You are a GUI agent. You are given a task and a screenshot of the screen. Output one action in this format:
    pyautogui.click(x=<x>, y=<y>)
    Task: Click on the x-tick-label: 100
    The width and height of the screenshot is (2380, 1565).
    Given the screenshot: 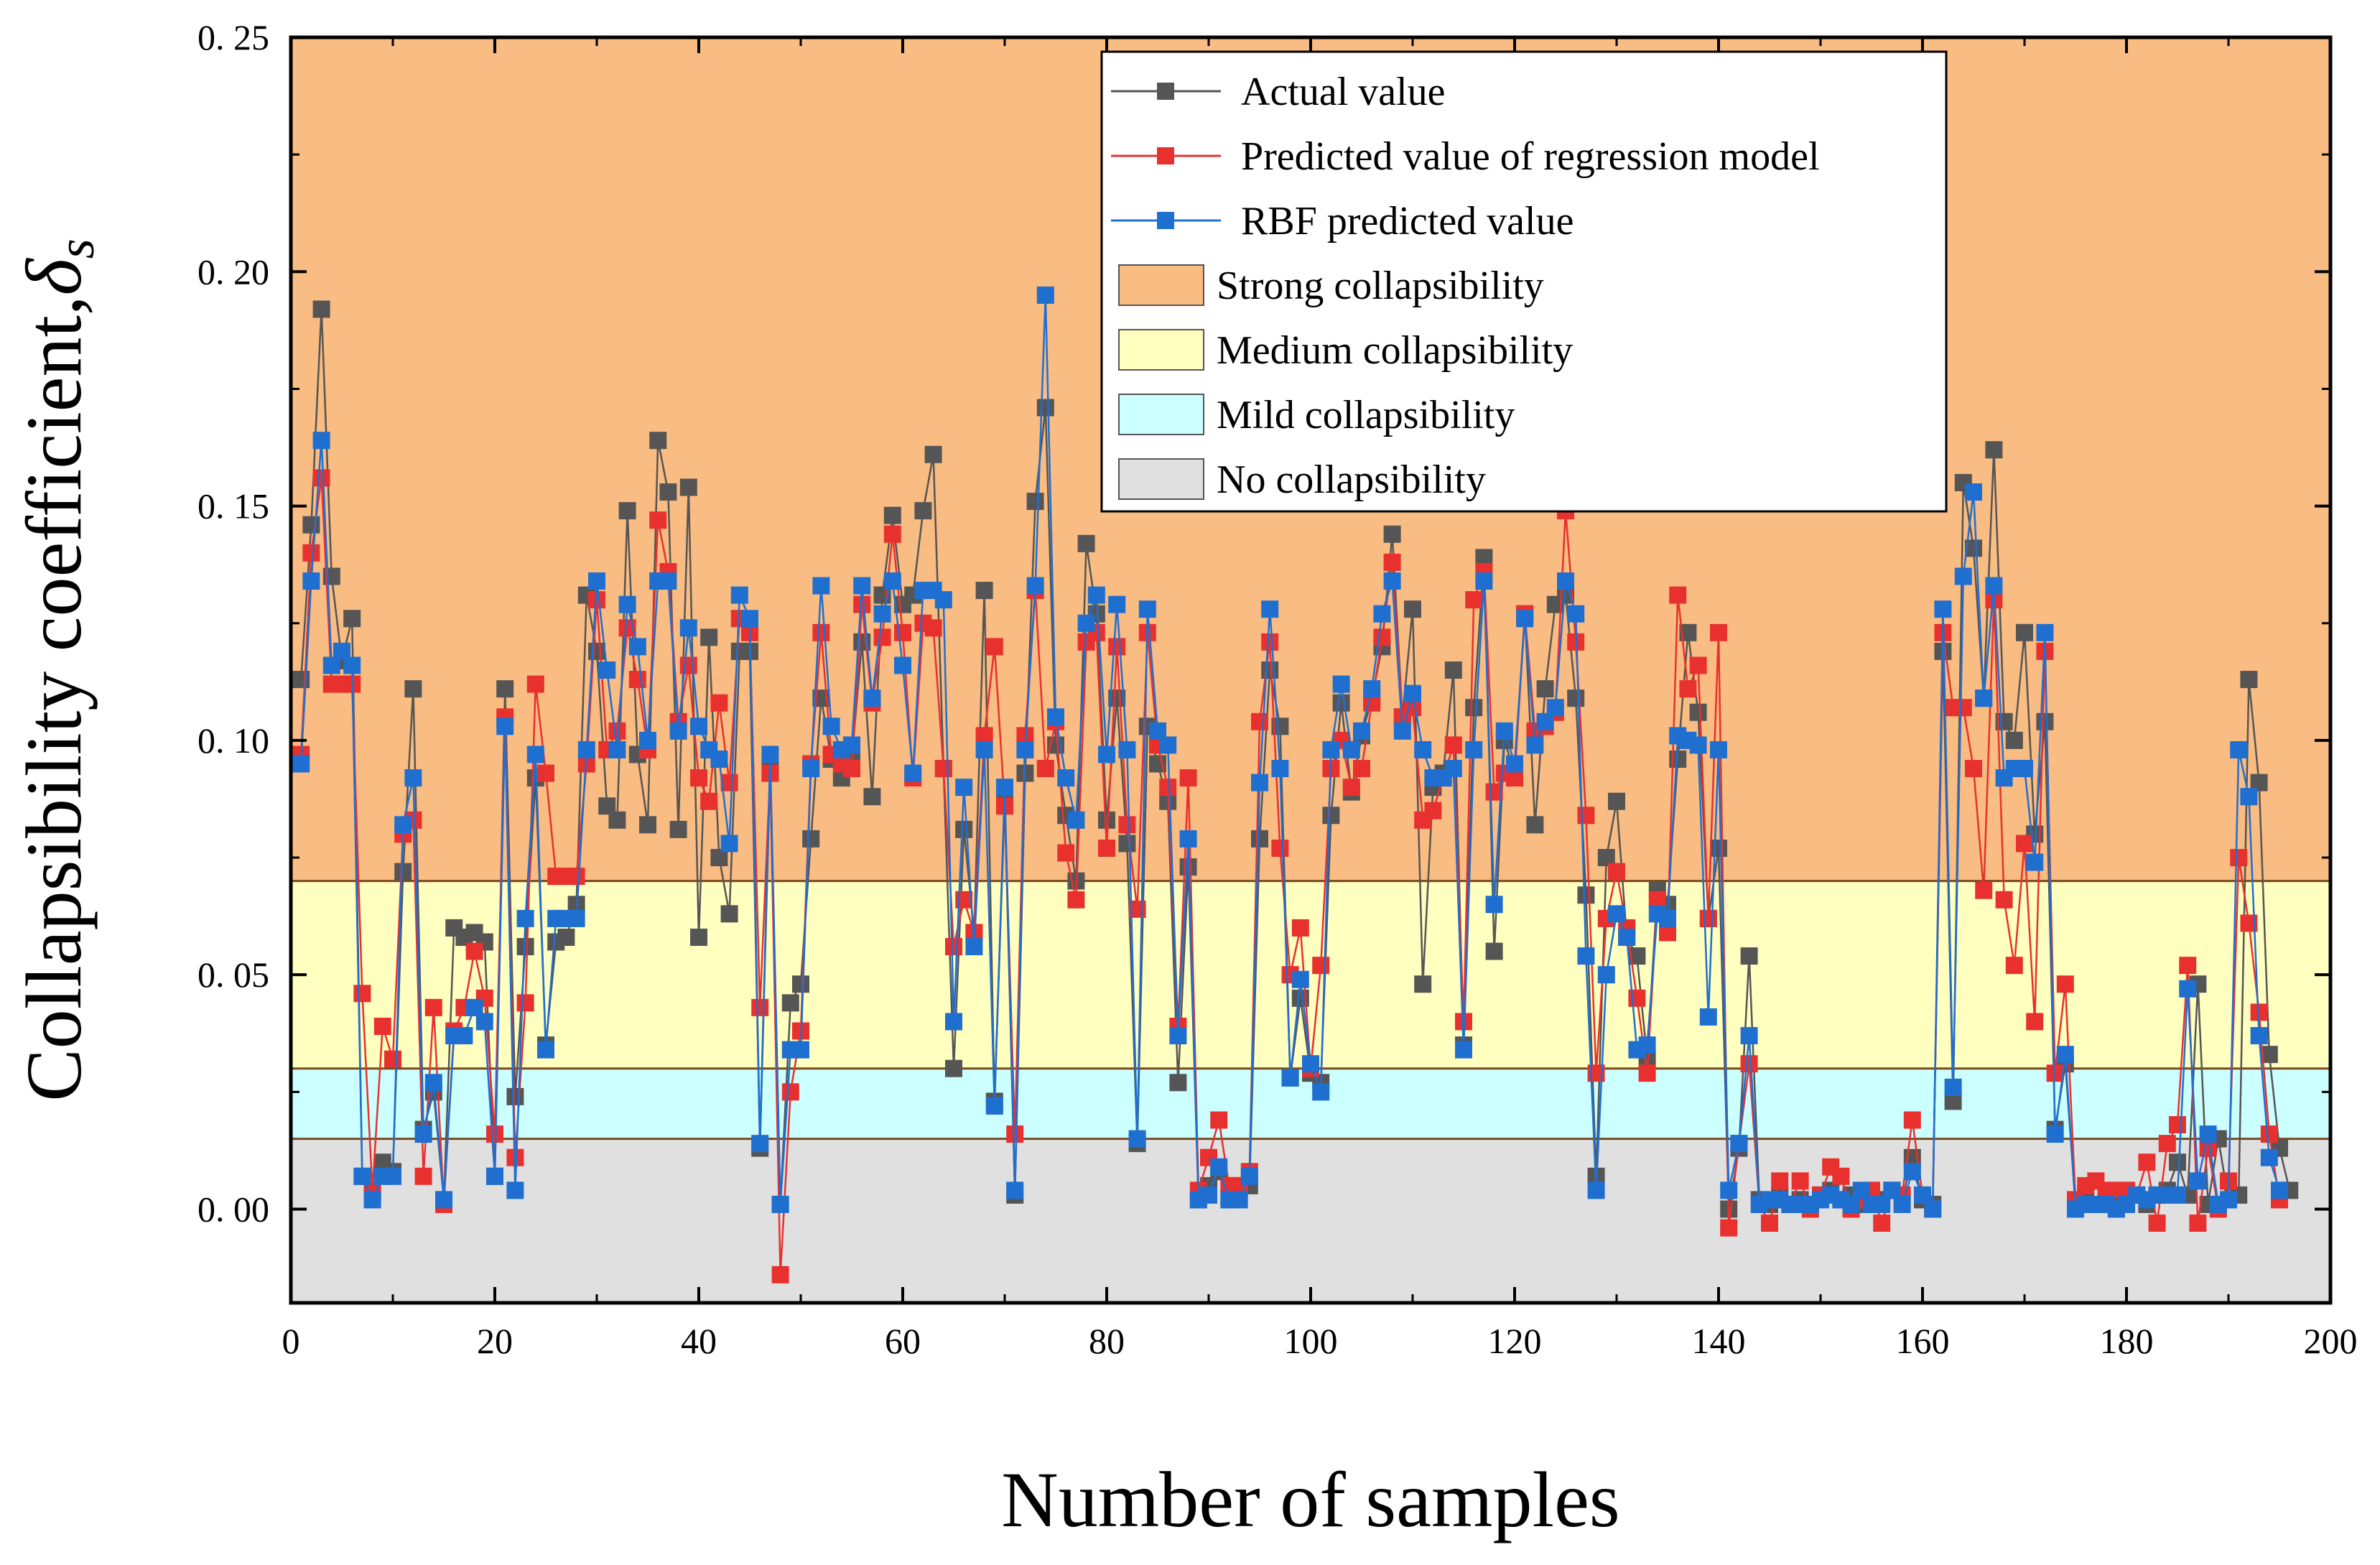 What is the action you would take?
    pyautogui.click(x=1311, y=1341)
    